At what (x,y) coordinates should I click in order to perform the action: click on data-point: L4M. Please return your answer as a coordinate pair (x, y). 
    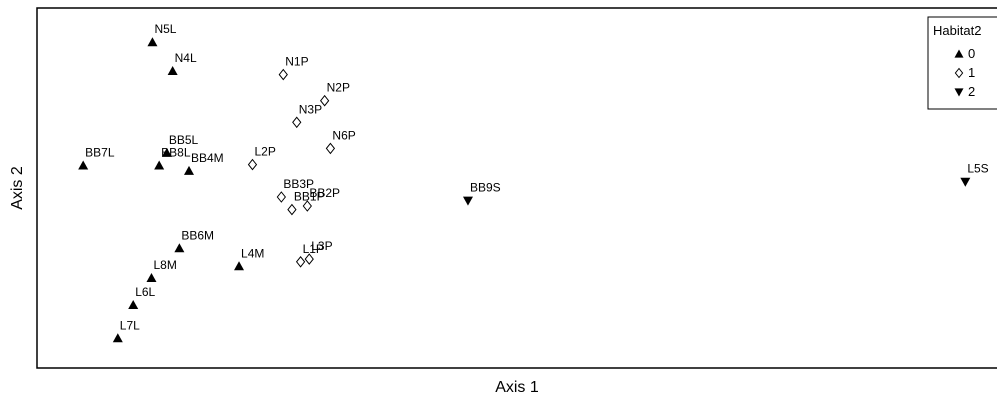
    Looking at the image, I should click on (249, 258).